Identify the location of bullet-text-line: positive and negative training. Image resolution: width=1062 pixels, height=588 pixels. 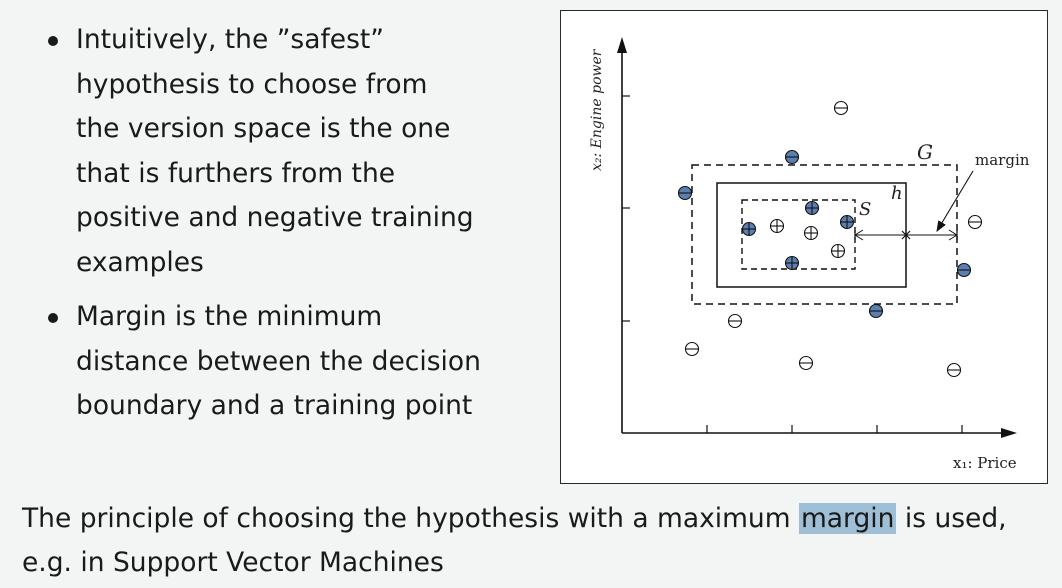
(275, 217).